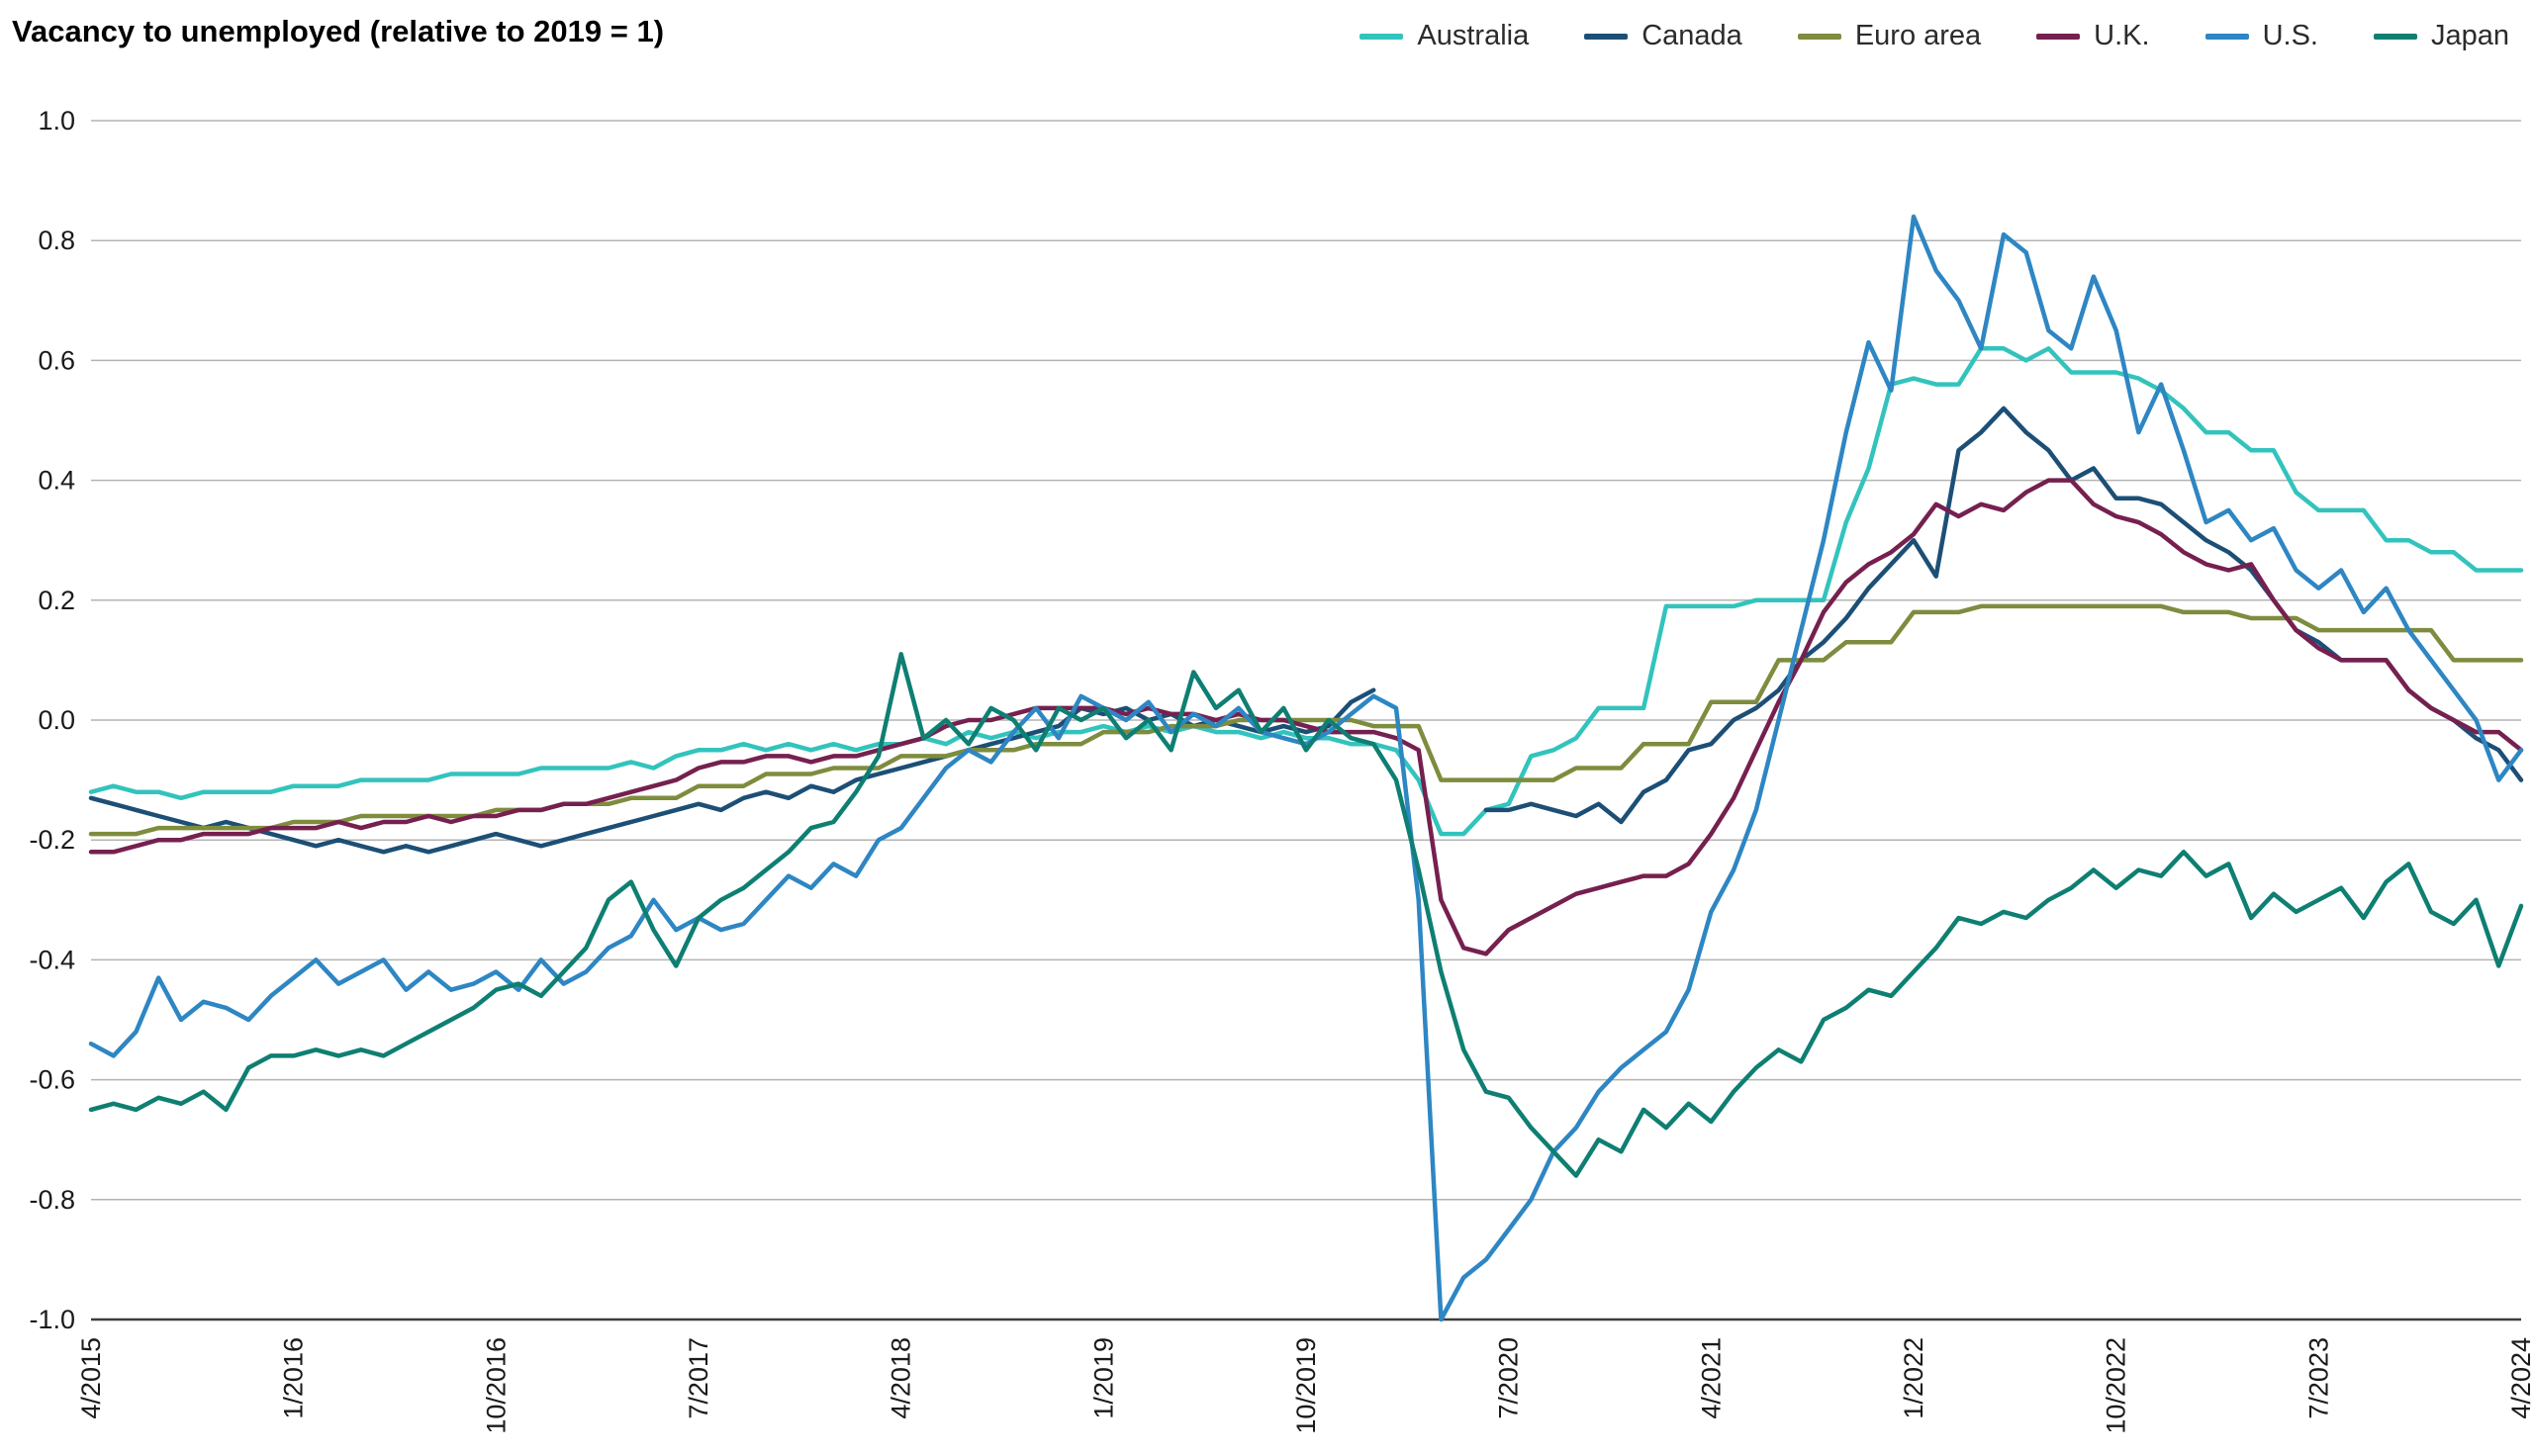 This screenshot has width=2533, height=1456. What do you see at coordinates (56, 121) in the screenshot?
I see `y-tick-label: 1.0` at bounding box center [56, 121].